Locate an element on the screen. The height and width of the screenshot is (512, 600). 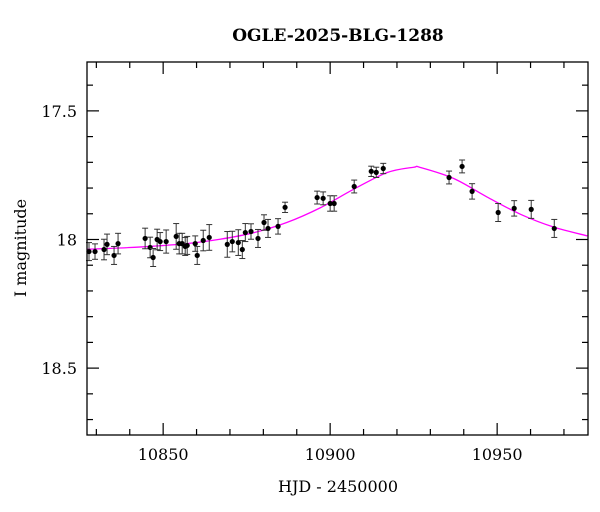
x-axis-label: HJD - 2450000 is located at coordinates (338, 486).